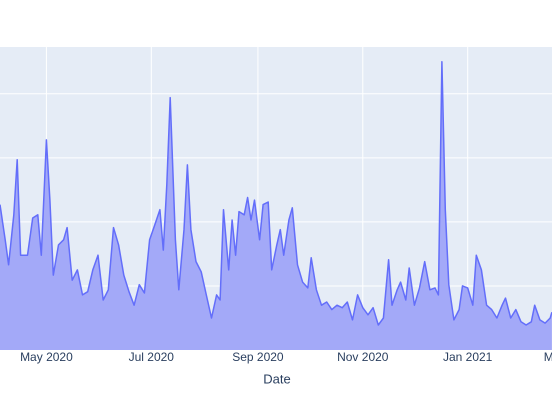 Image resolution: width=552 pixels, height=414 pixels. Describe the element at coordinates (152, 357) in the screenshot. I see `x-tick-label: Jul 2020` at that location.